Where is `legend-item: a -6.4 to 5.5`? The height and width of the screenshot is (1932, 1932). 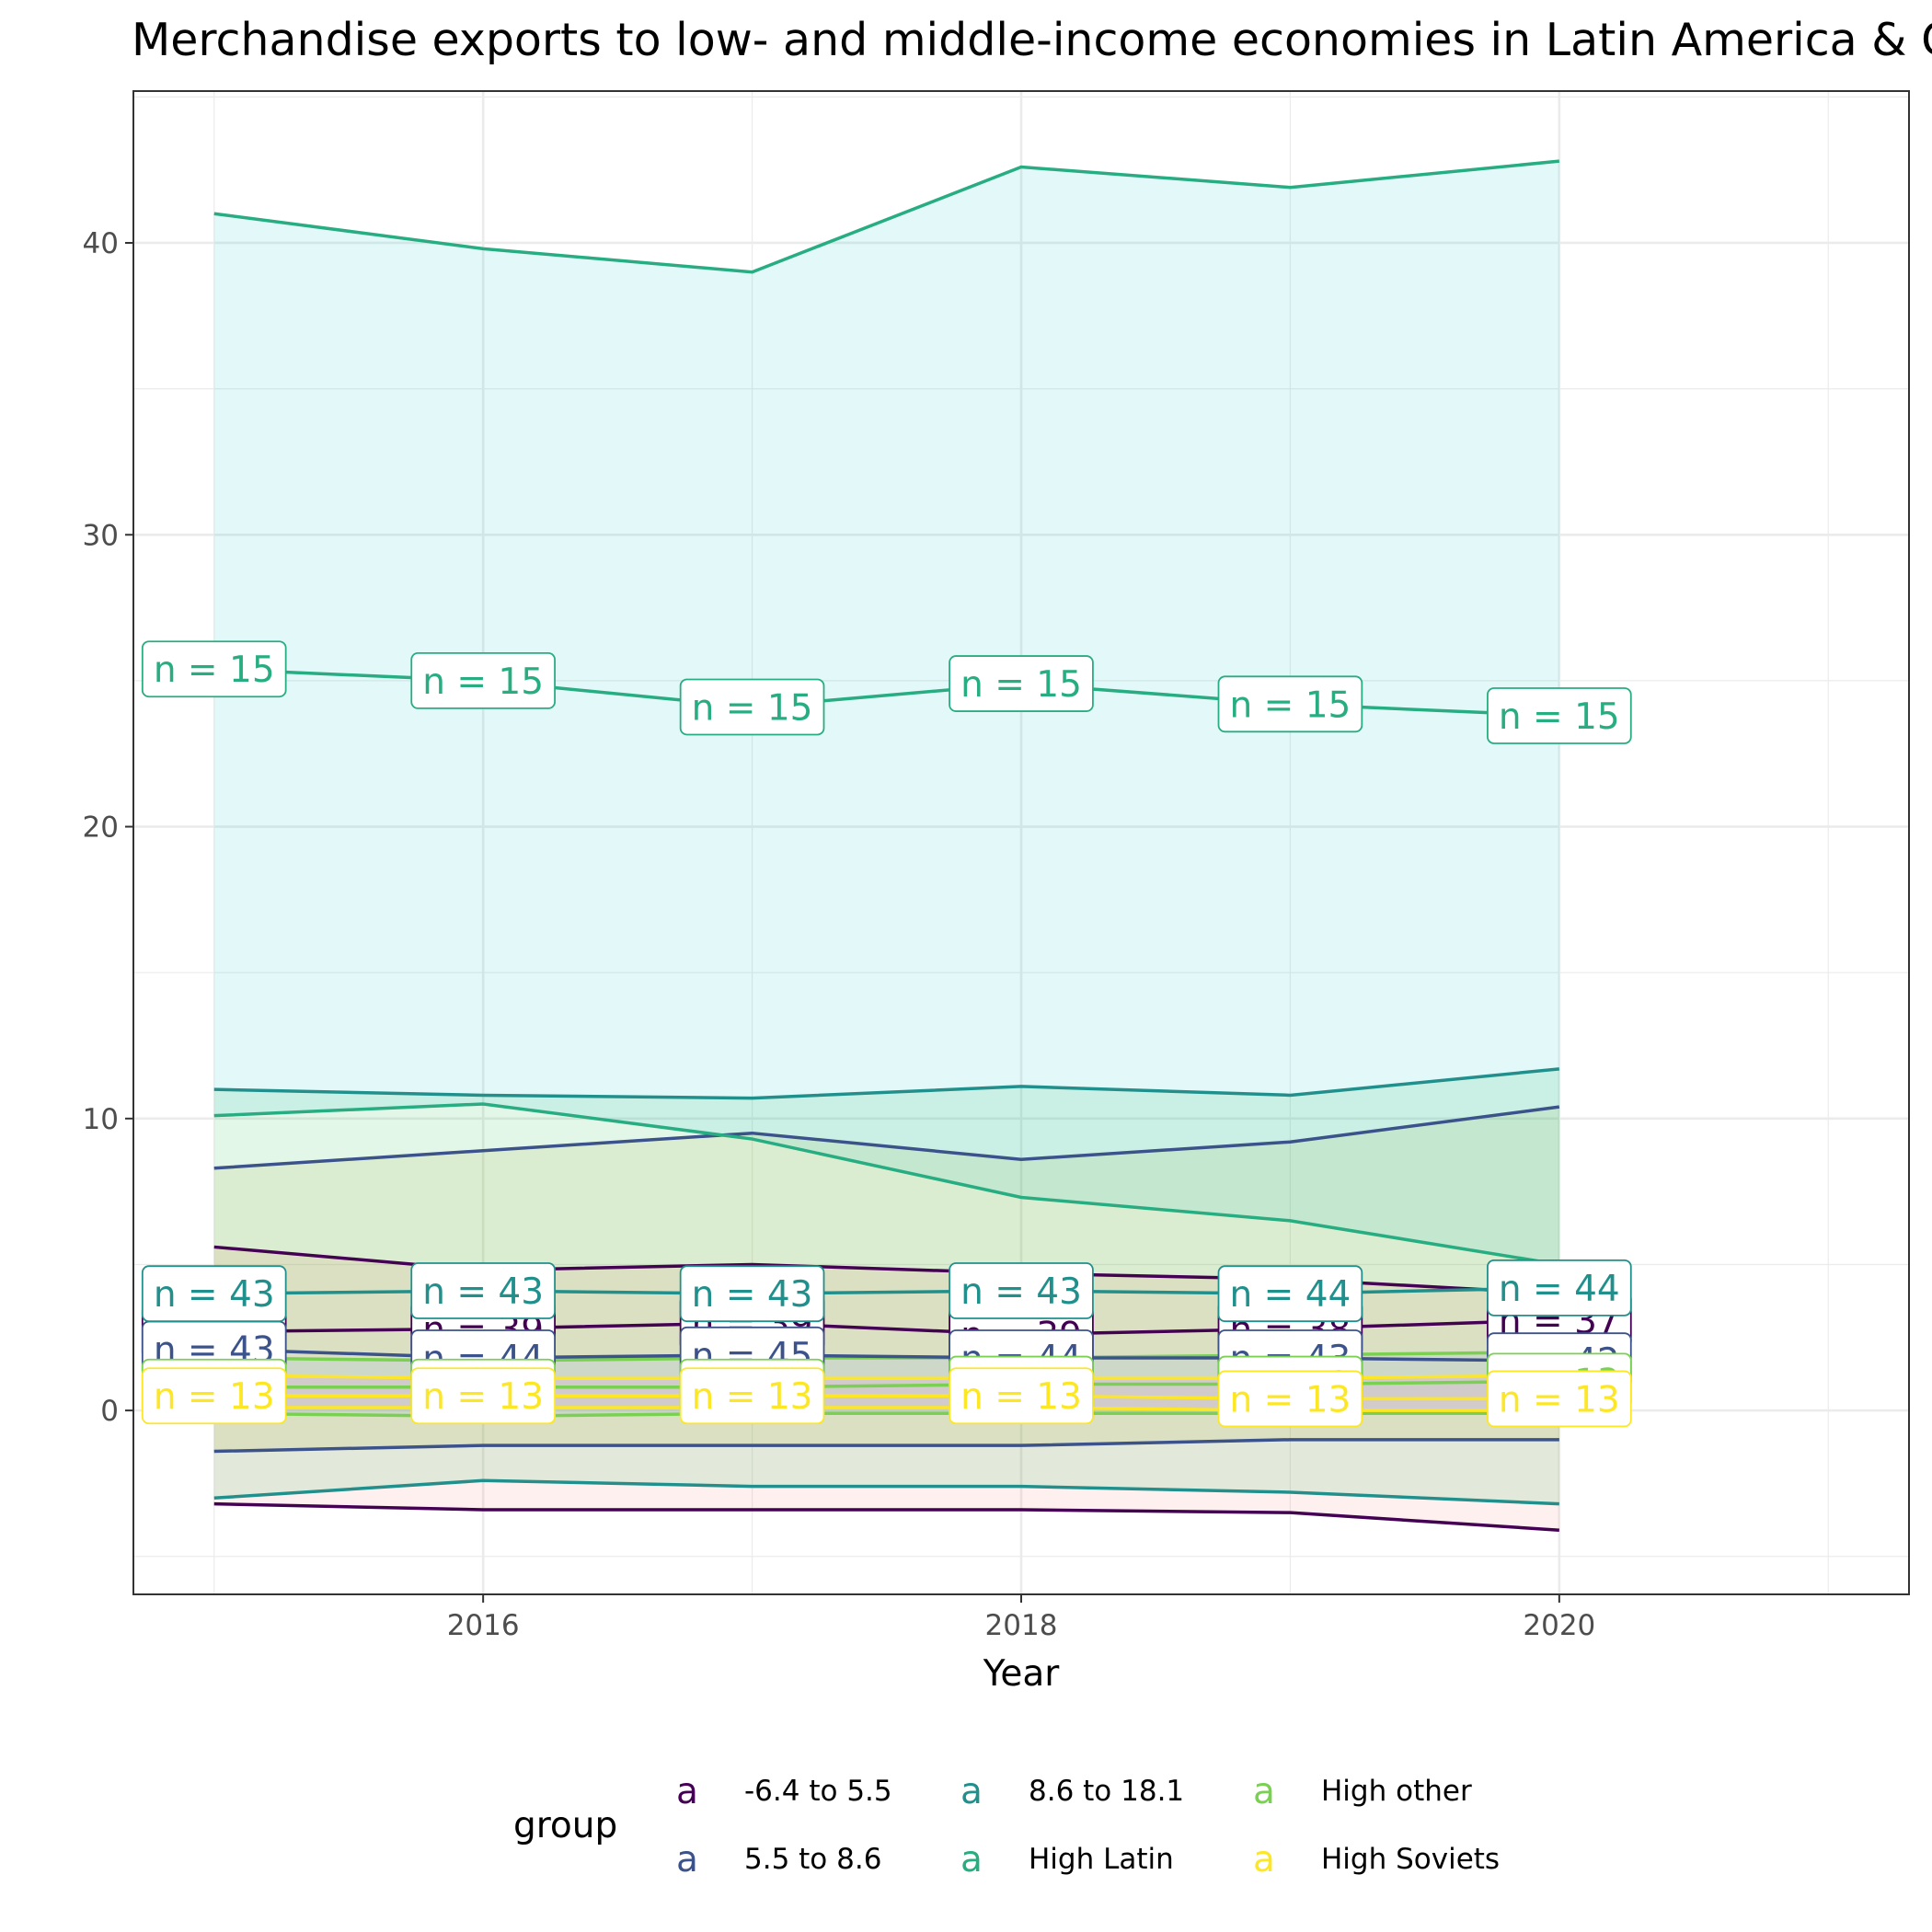
legend-item: a -6.4 to 5.5 is located at coordinates (784, 1791).